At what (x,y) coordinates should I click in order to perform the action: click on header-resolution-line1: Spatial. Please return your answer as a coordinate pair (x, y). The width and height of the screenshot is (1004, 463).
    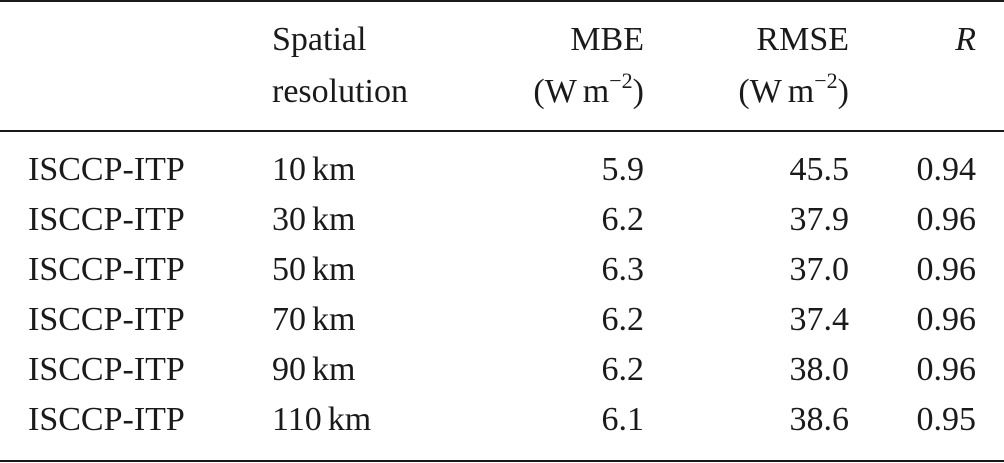
    Looking at the image, I should click on (319, 39).